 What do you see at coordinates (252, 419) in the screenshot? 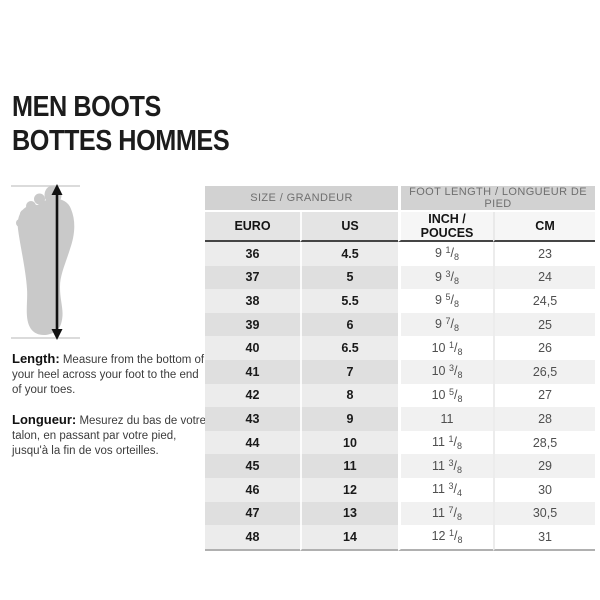
I see `cell-euro: 43` at bounding box center [252, 419].